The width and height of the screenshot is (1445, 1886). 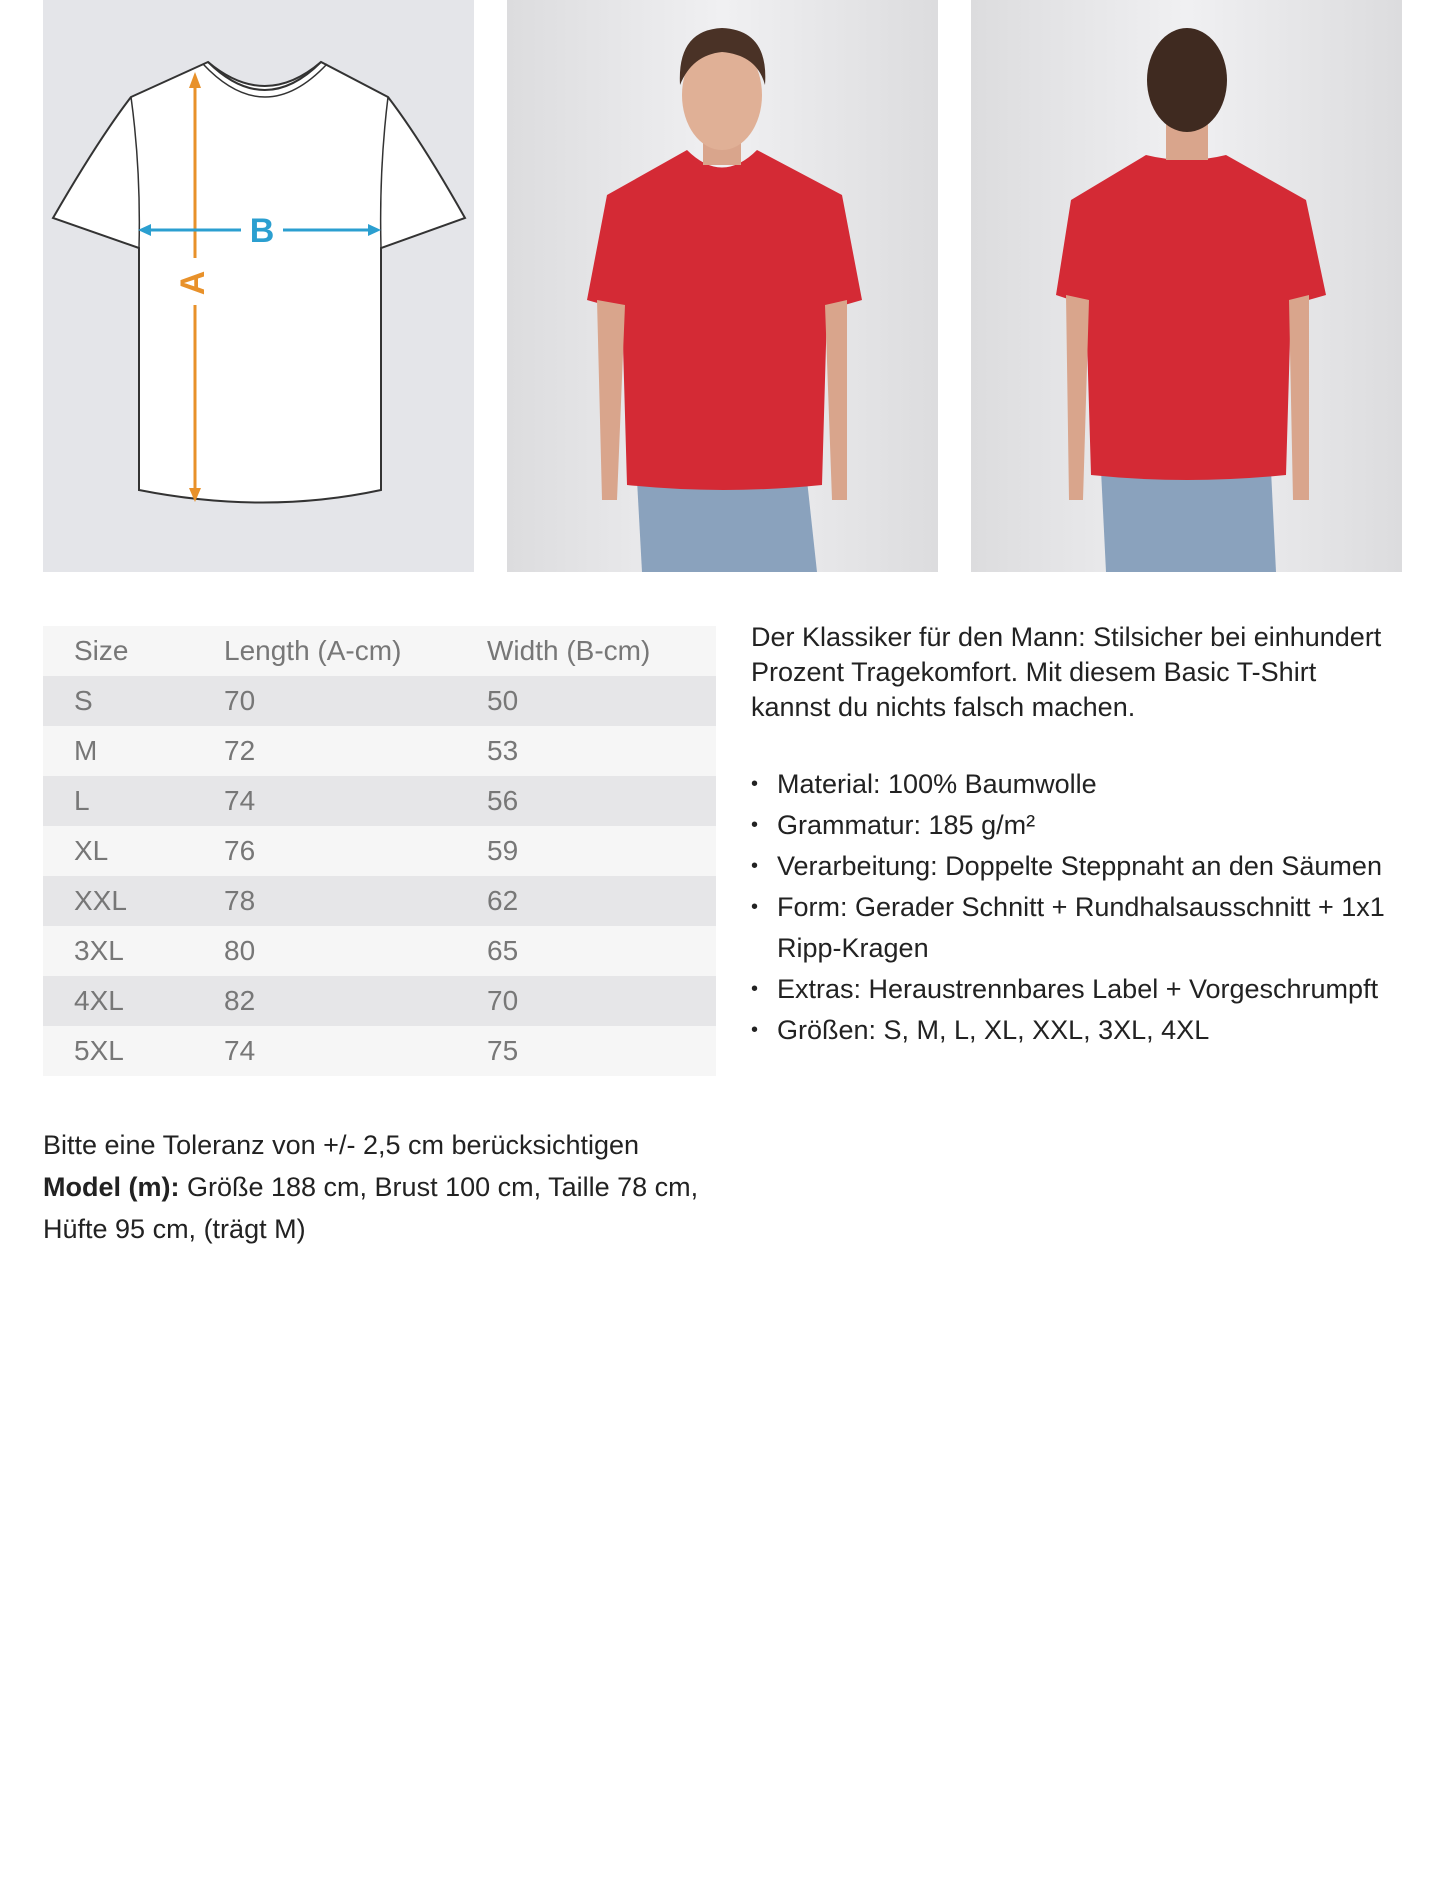 I want to click on width-arrow, so click(x=259, y=230).